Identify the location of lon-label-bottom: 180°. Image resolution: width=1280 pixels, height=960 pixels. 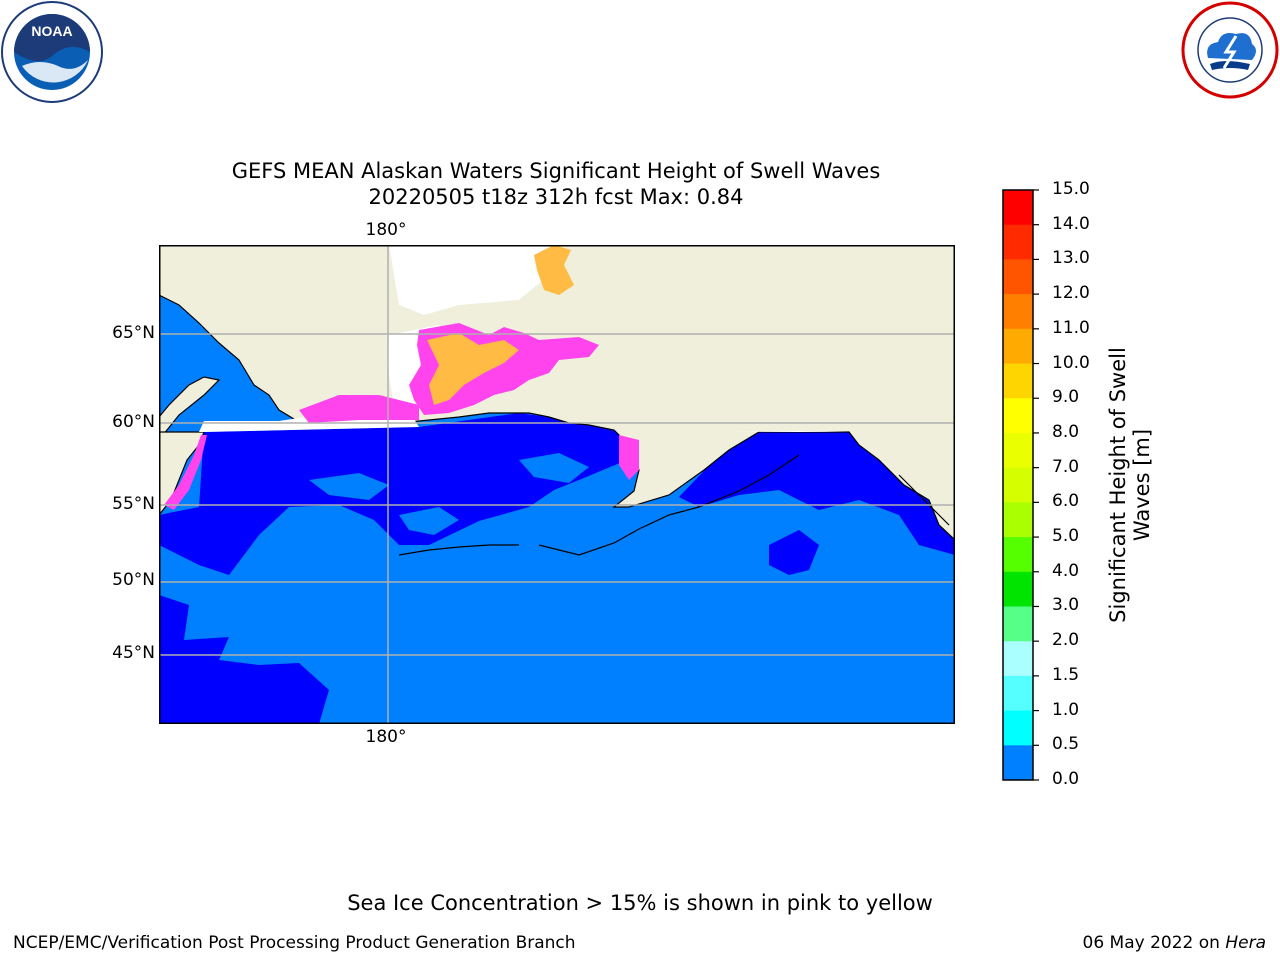
(386, 737).